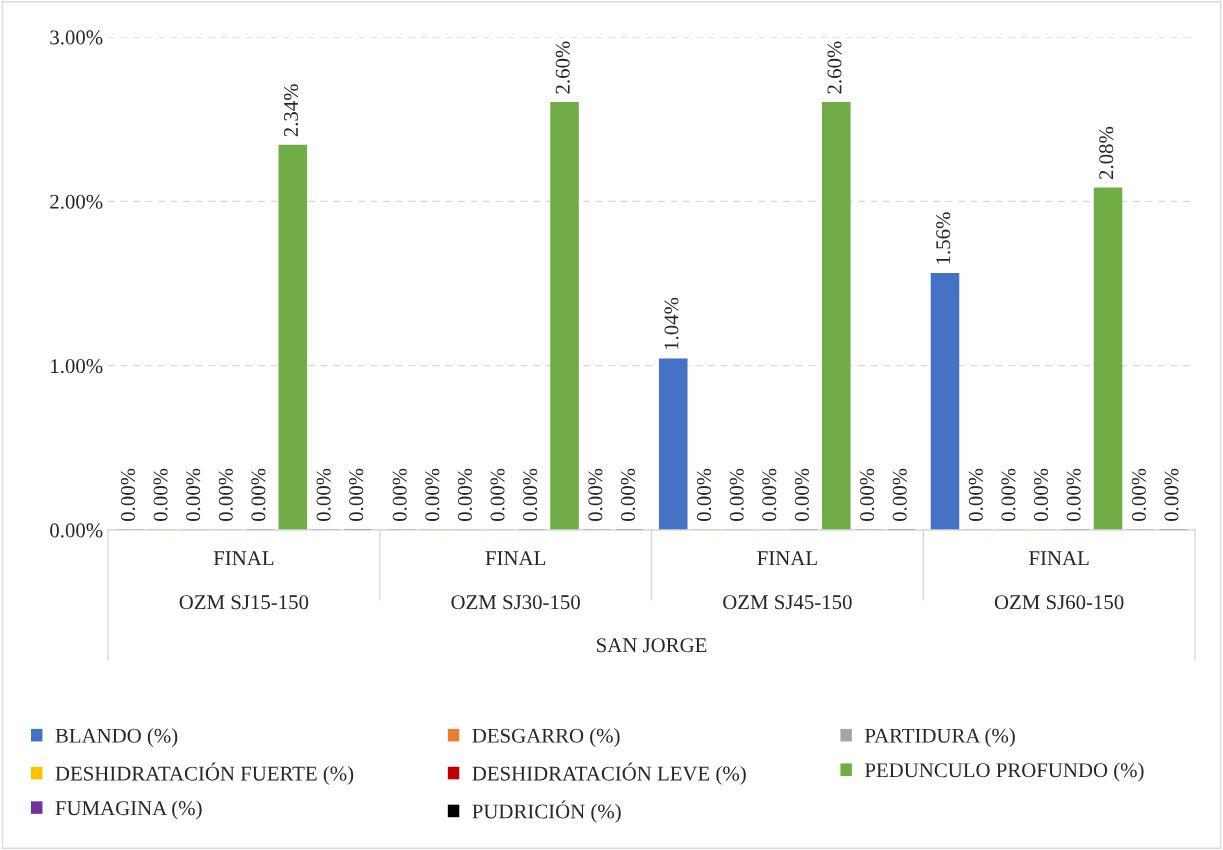 Image resolution: width=1223 pixels, height=850 pixels. What do you see at coordinates (204, 773) in the screenshot?
I see `legend-label: DESHIDRATACIÓN FUERTE (%)` at bounding box center [204, 773].